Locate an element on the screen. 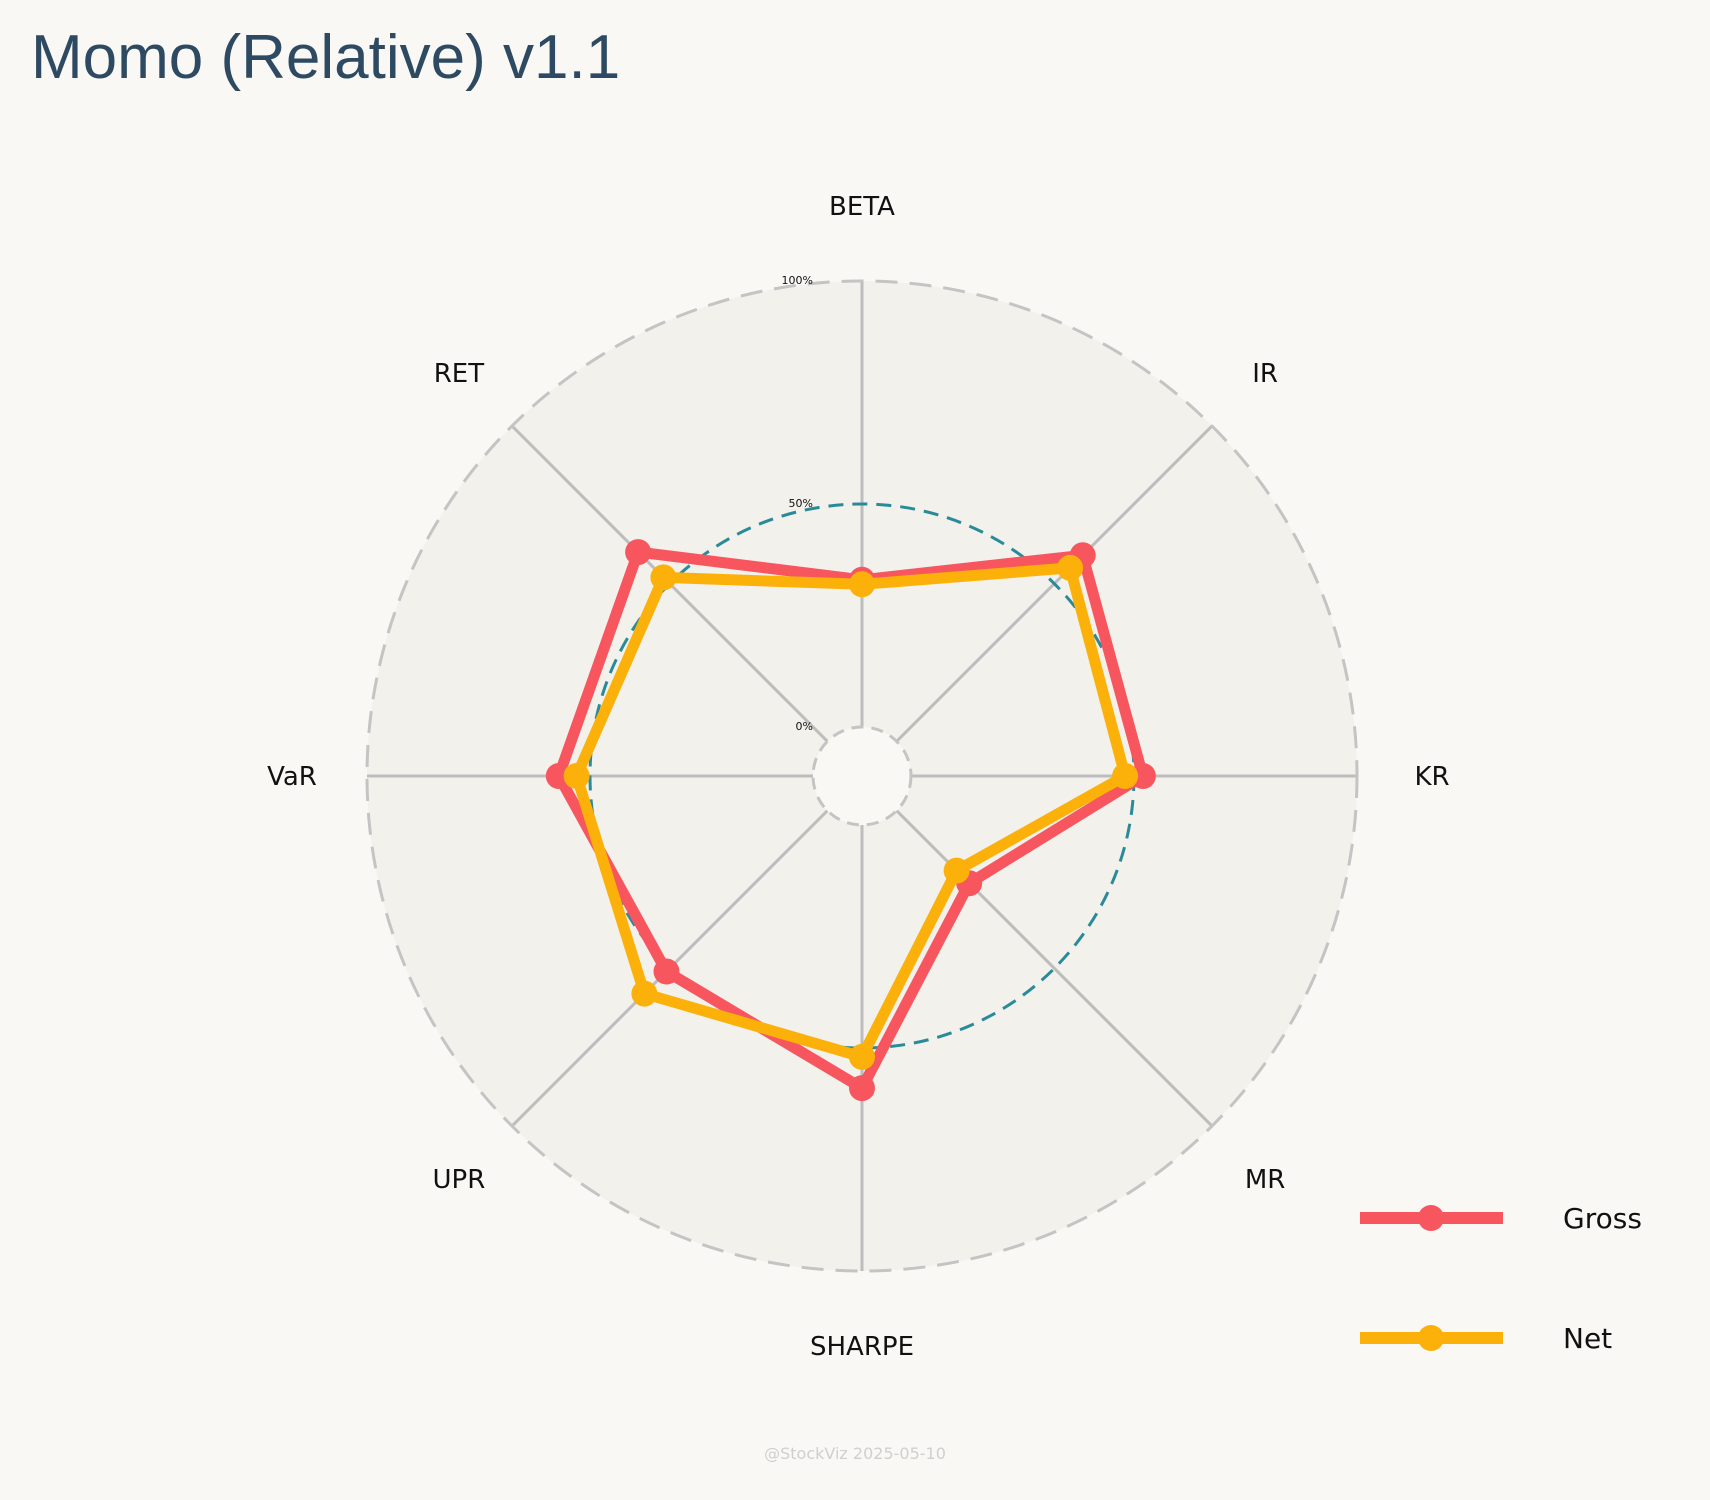 The image size is (1710, 1500). ring-labels: 0% 50% 100% is located at coordinates (797, 503).